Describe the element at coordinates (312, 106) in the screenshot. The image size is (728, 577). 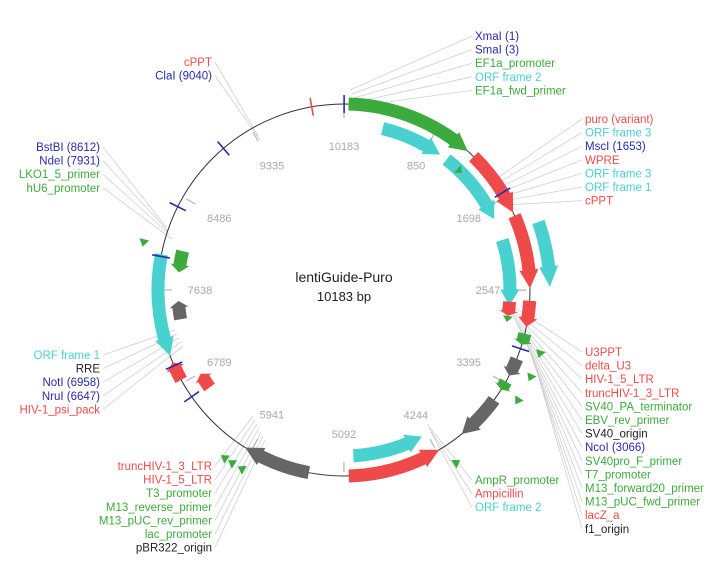
I see `site-cppt` at that location.